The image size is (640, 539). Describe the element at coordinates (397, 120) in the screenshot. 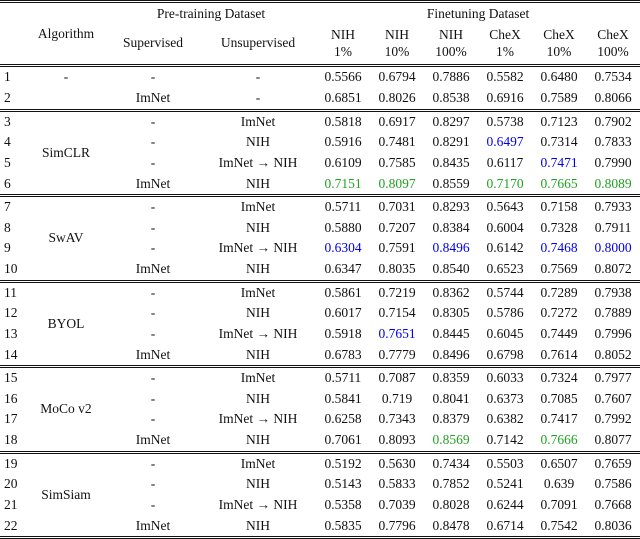

I see `metric-value: 0.6917` at that location.